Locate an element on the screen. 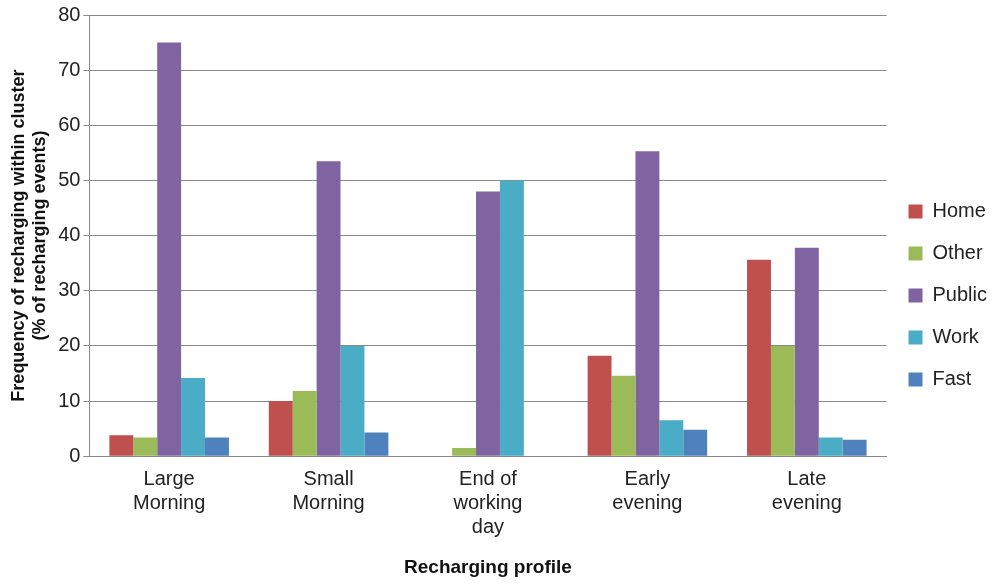 The width and height of the screenshot is (1007, 587). legend-label: Fast is located at coordinates (952, 378).